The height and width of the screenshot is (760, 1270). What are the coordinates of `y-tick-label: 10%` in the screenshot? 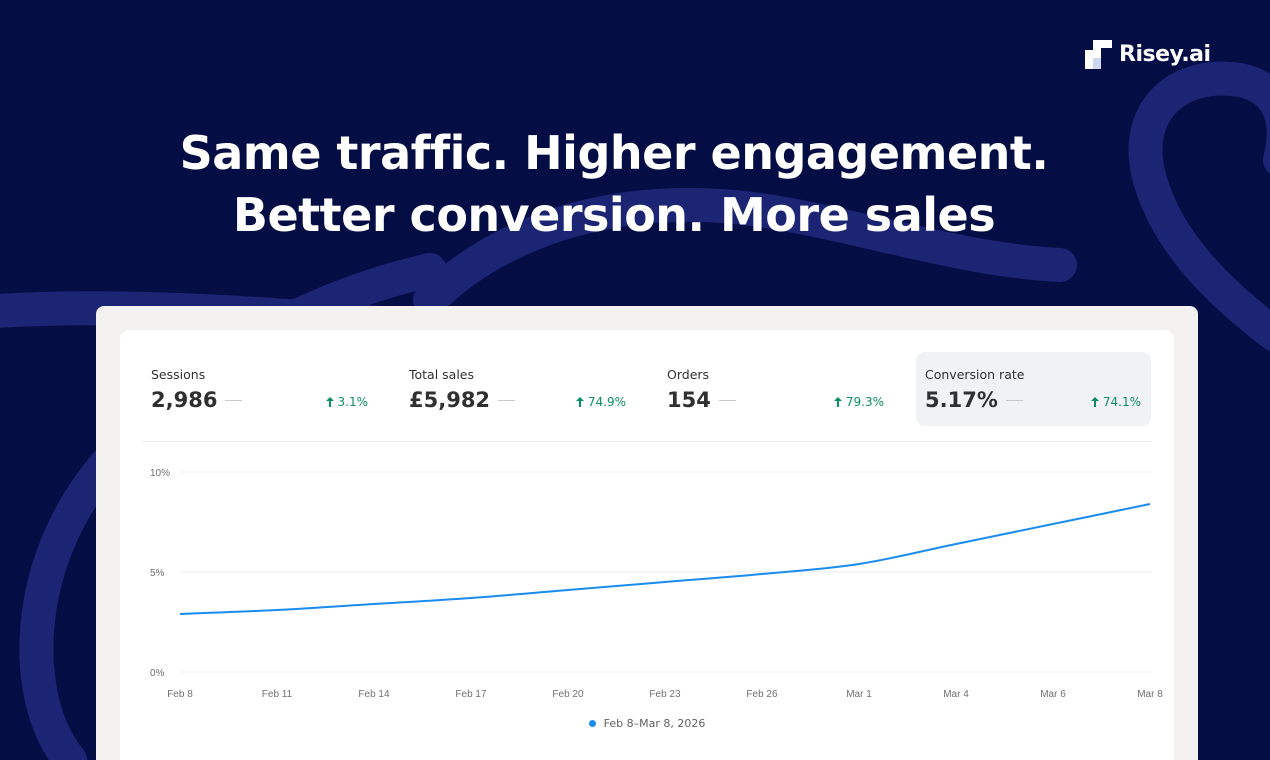 It's located at (160, 473).